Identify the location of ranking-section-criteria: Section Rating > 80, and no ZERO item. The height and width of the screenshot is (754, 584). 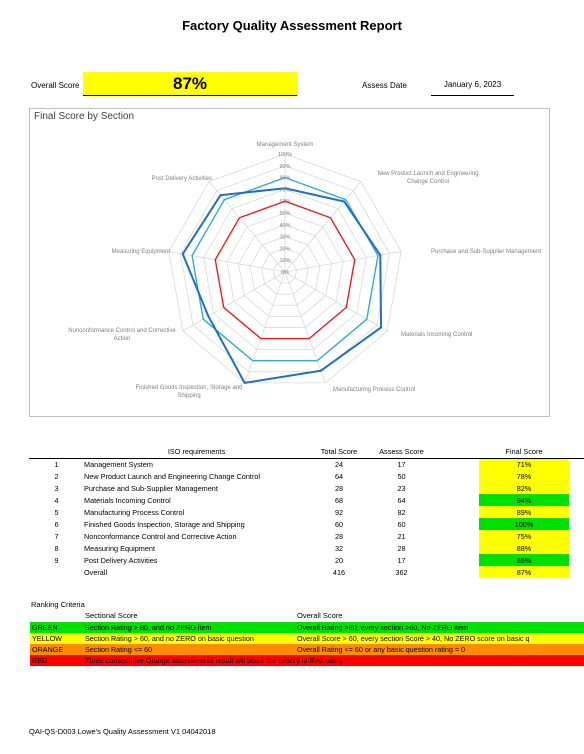
(148, 627).